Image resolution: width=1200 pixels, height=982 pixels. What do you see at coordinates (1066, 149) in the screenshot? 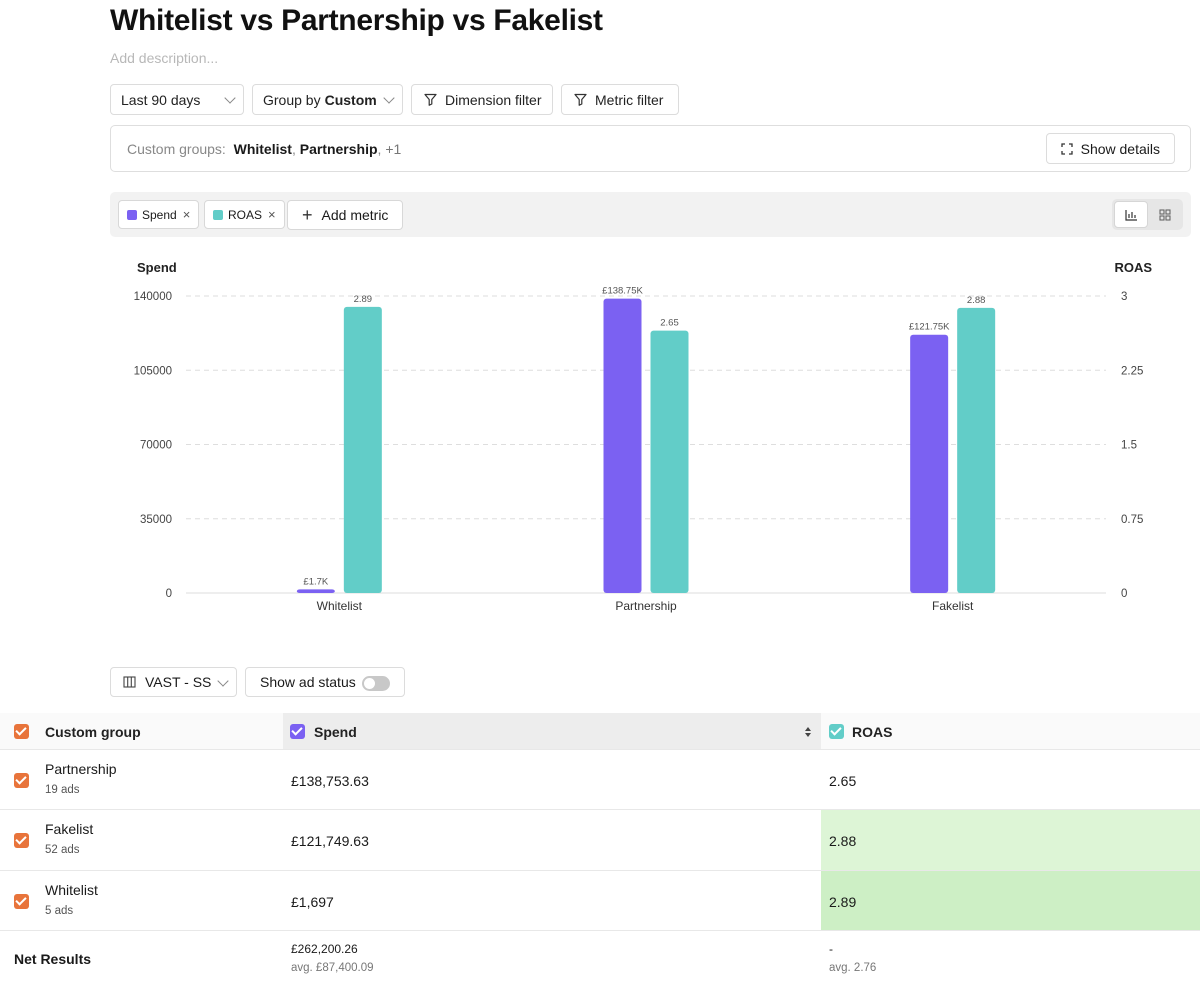
I see `expand-icon` at bounding box center [1066, 149].